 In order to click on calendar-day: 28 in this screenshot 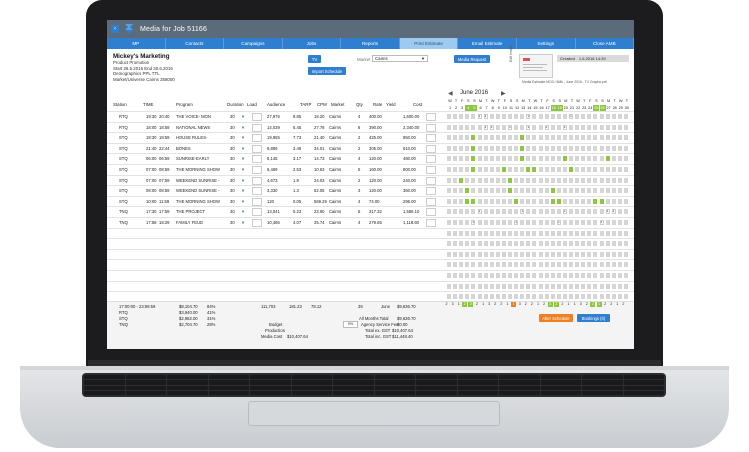, I will do `click(614, 108)`.